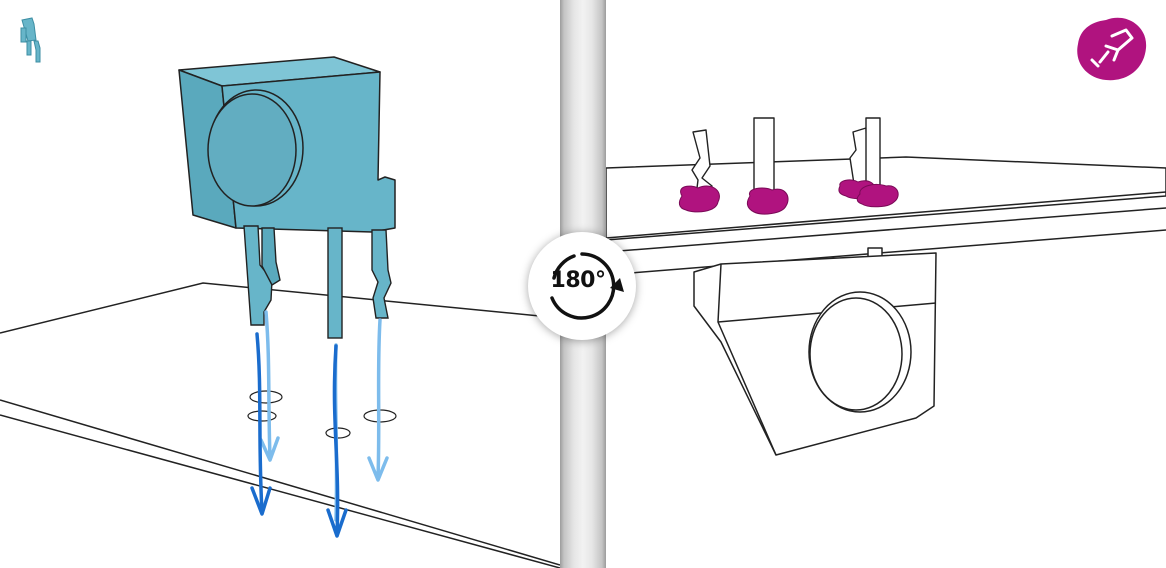 Image resolution: width=1166 pixels, height=568 pixels. I want to click on component-leads, so click(317, 282).